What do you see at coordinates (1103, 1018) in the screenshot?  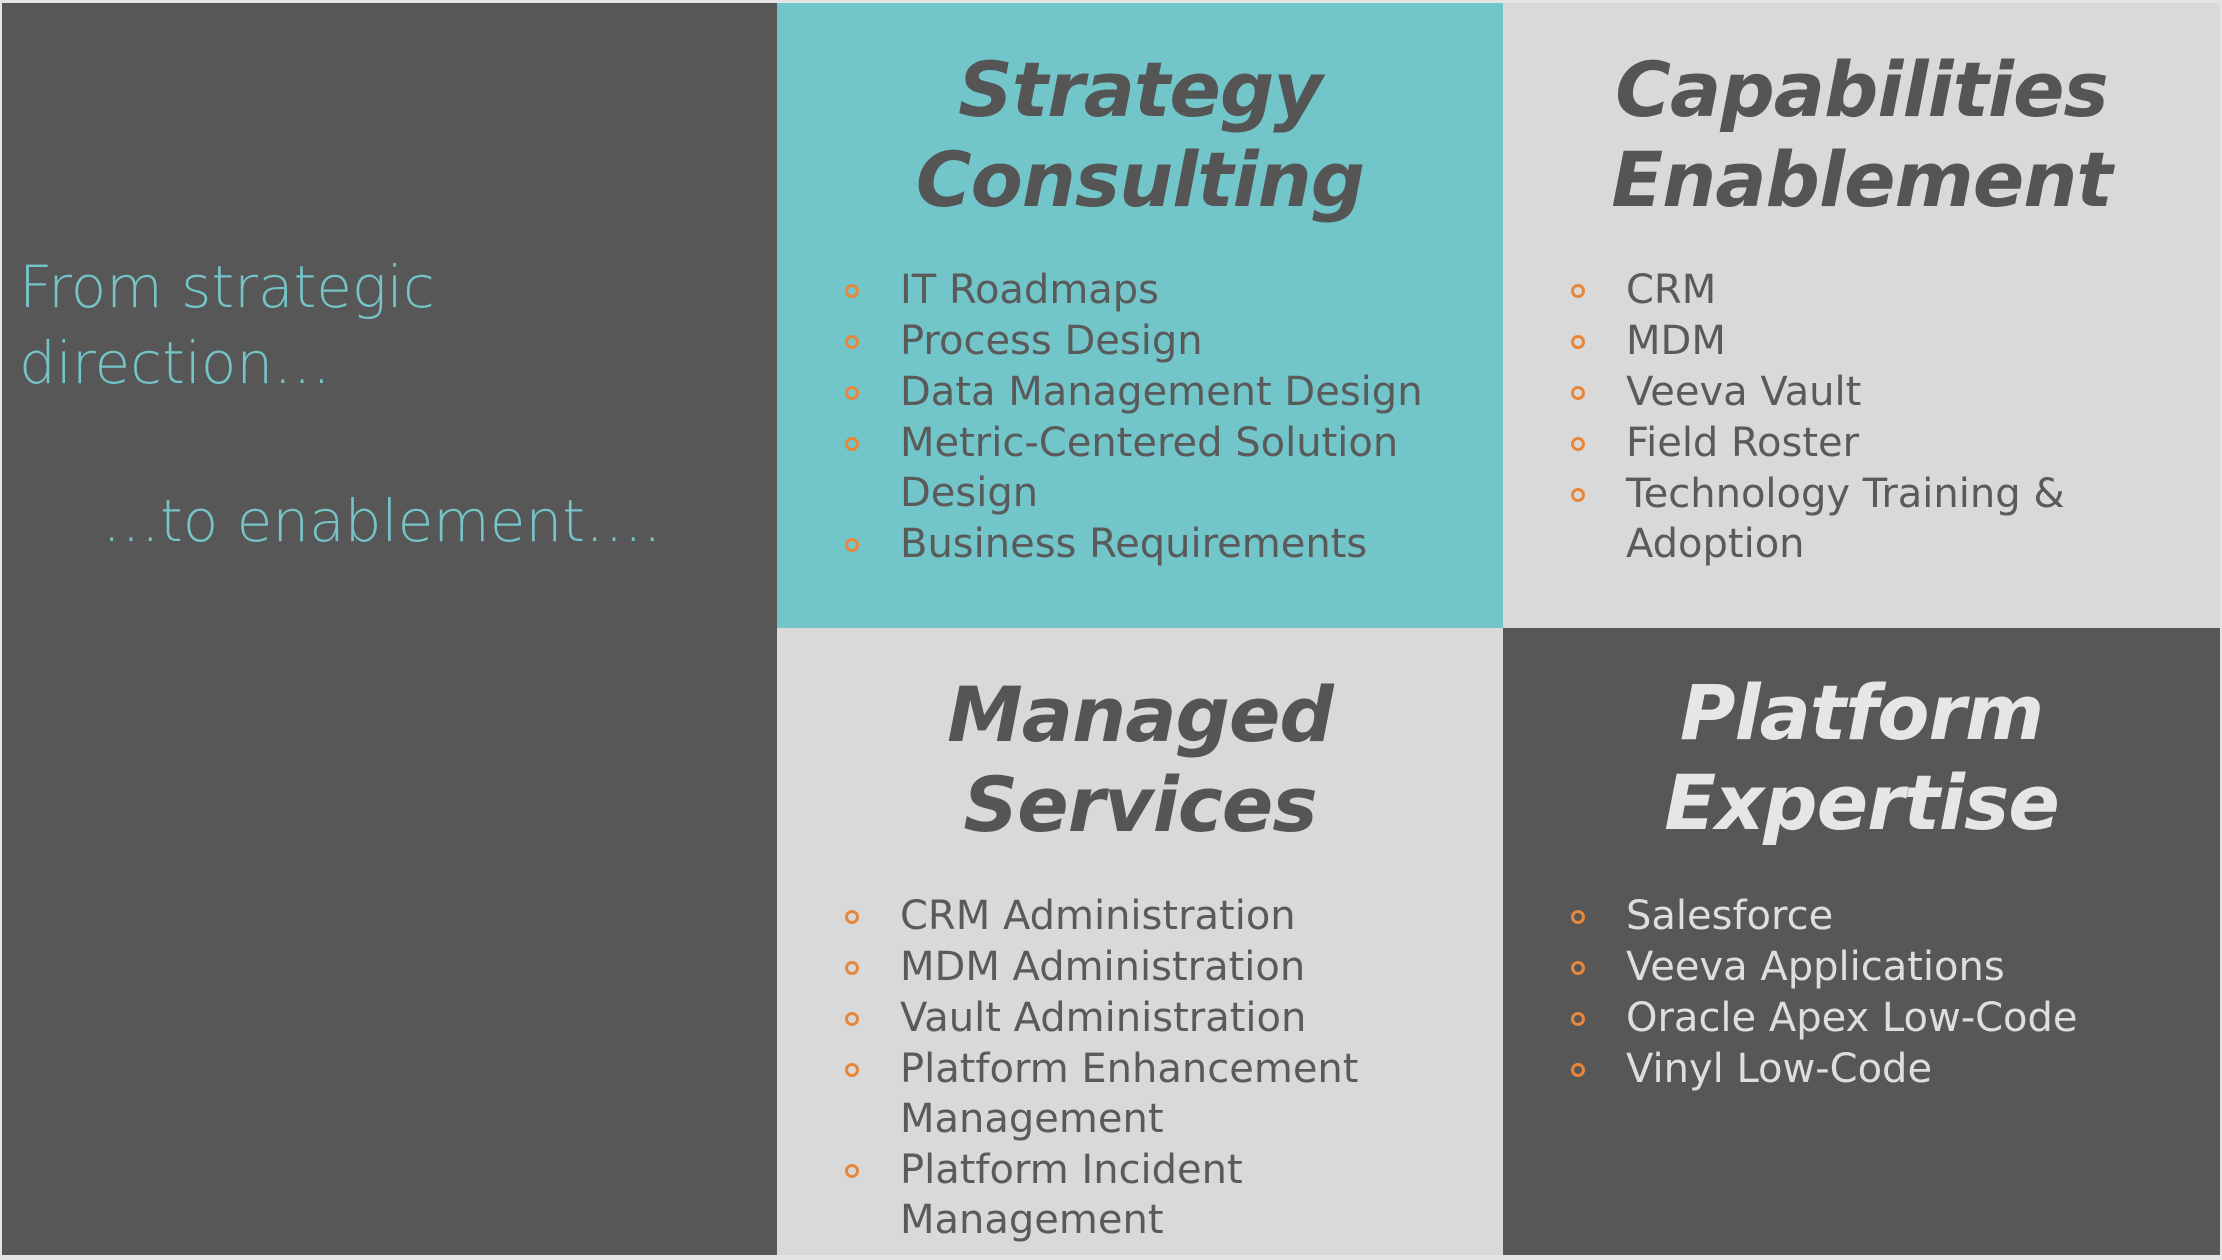 I see `list-item-label: Vault Administration` at bounding box center [1103, 1018].